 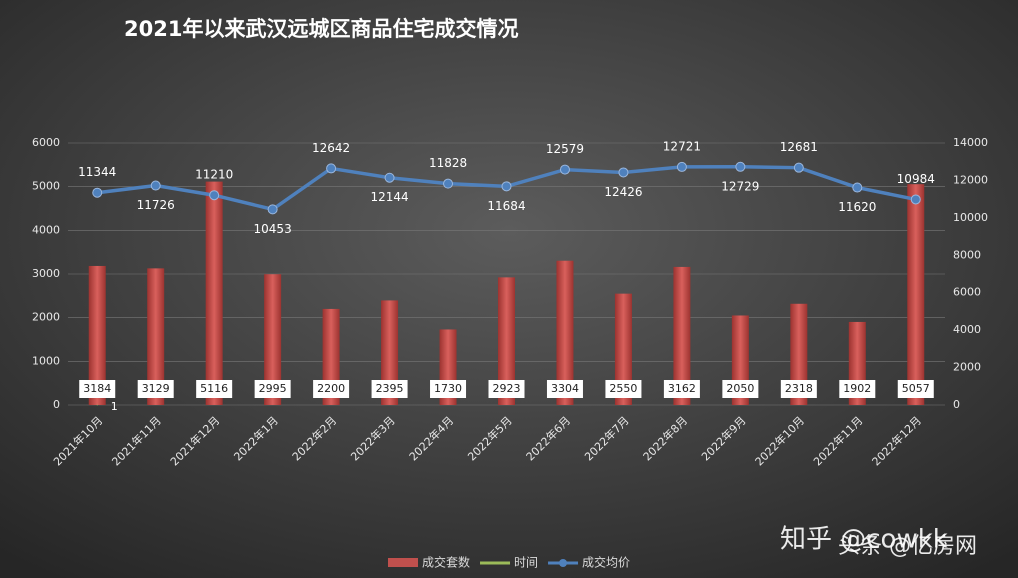 I want to click on bar-label: 2200, so click(x=331, y=389).